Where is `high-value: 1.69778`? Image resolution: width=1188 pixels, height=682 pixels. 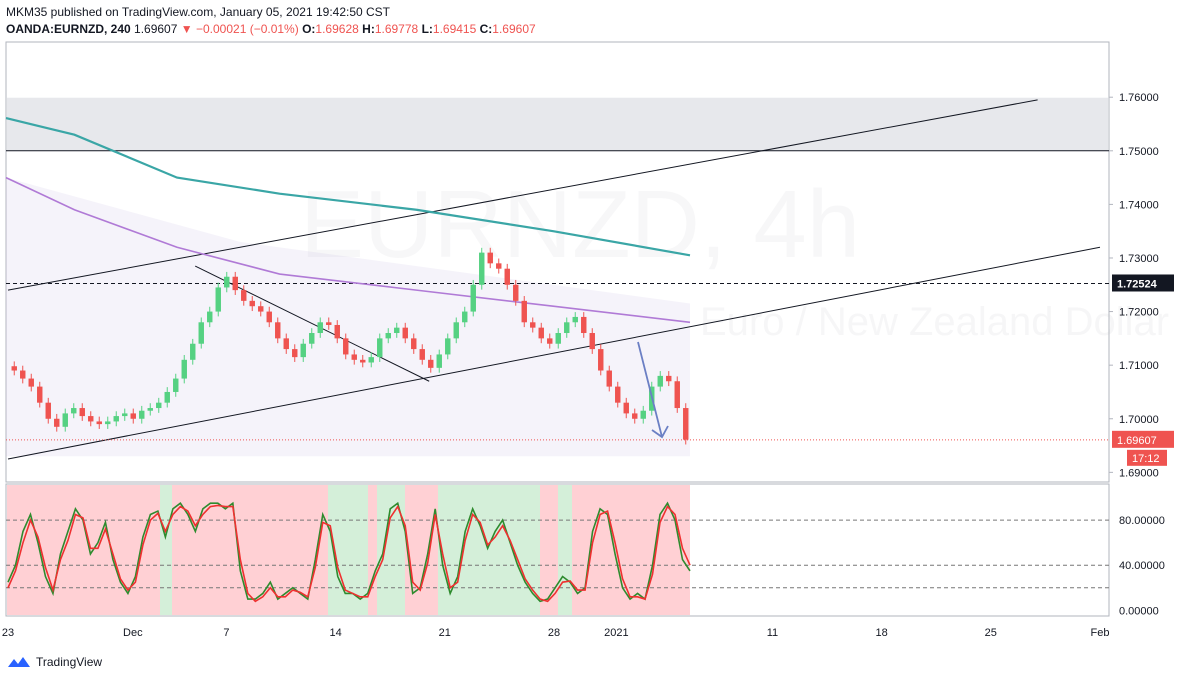 high-value: 1.69778 is located at coordinates (396, 29).